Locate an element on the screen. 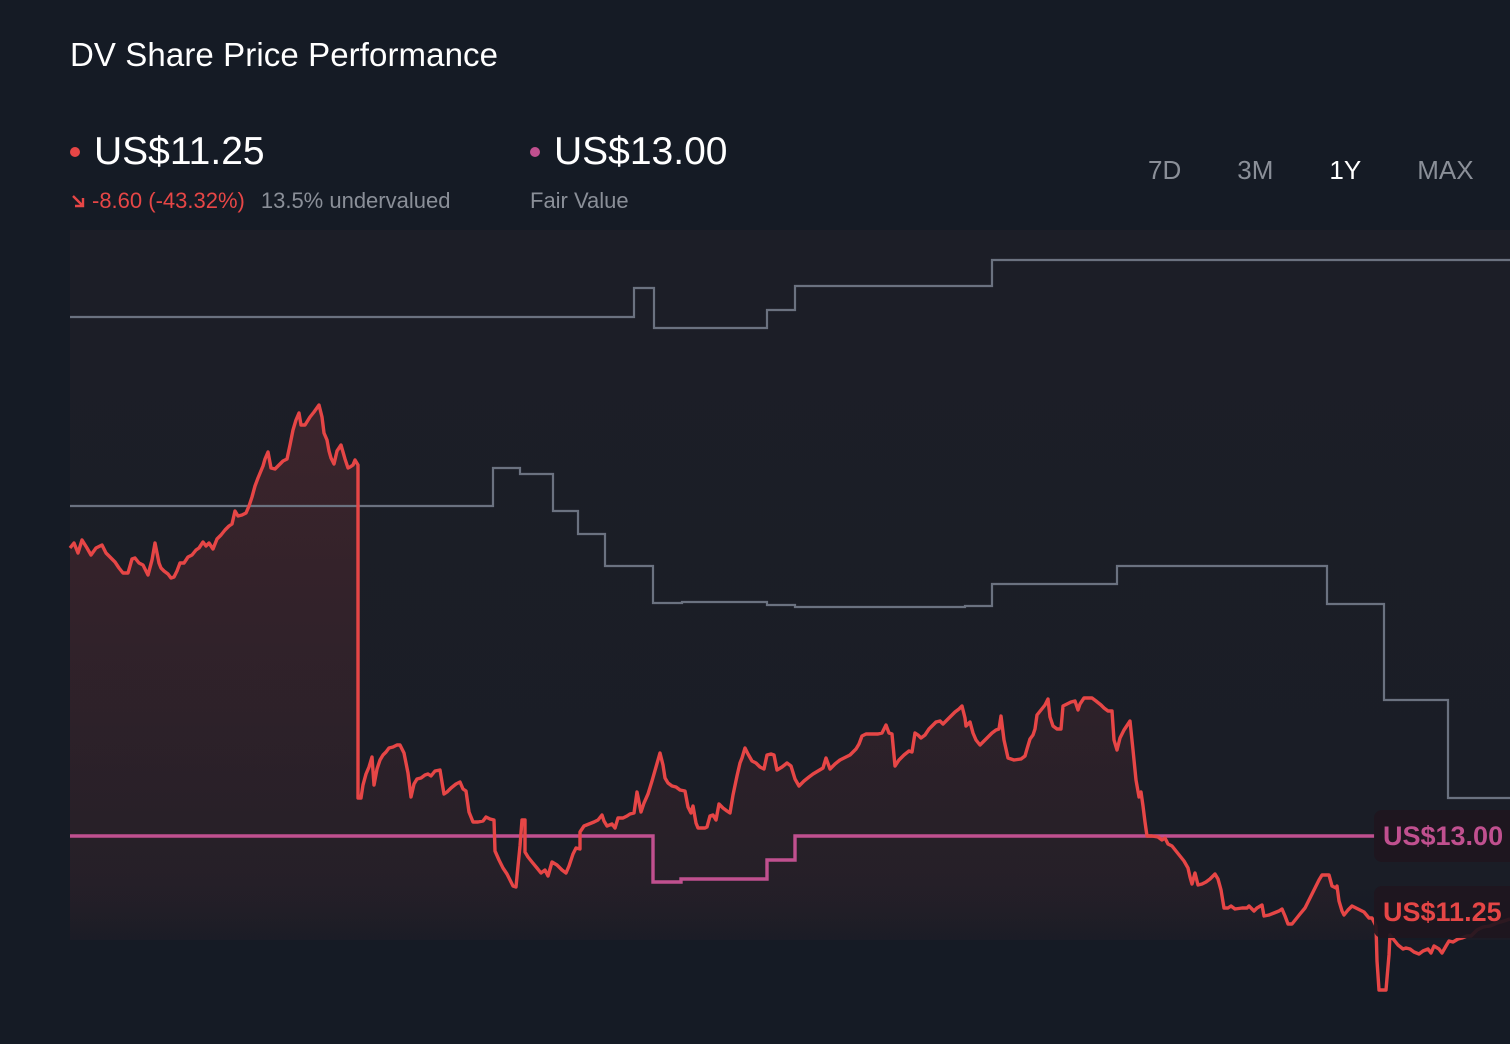 The image size is (1510, 1044). fair-value-tag: US$13.00 is located at coordinates (1442, 836).